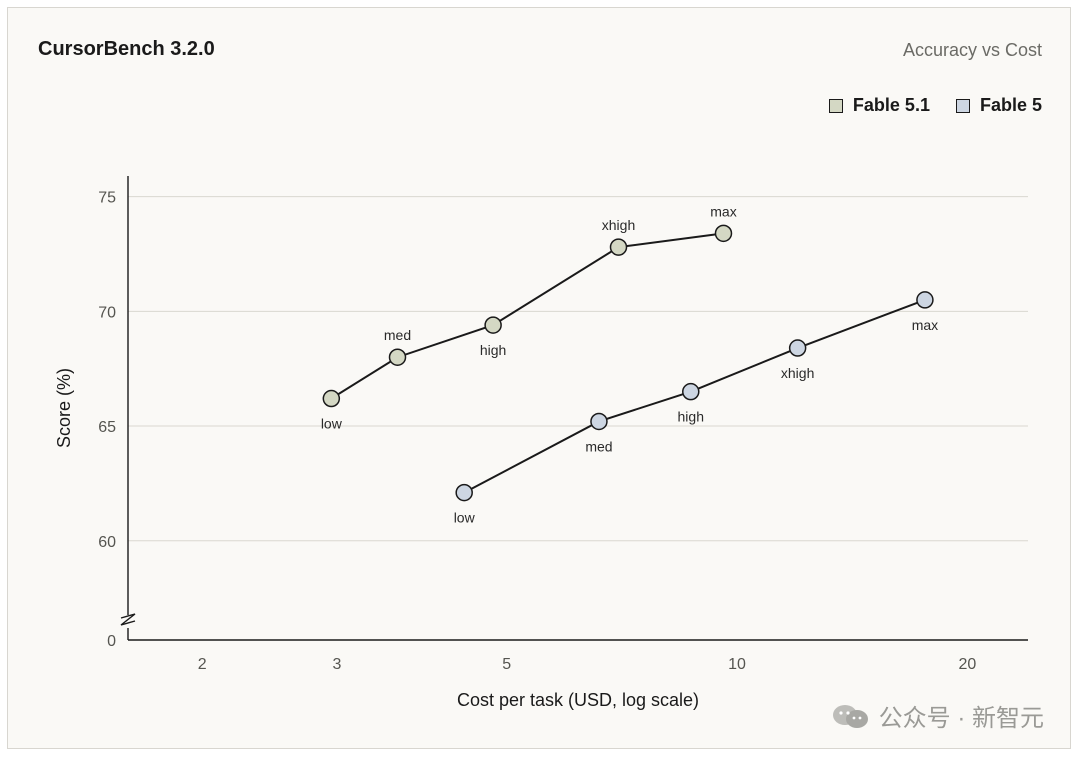 Image resolution: width=1080 pixels, height=758 pixels. I want to click on x-tick-label: 2, so click(202, 664).